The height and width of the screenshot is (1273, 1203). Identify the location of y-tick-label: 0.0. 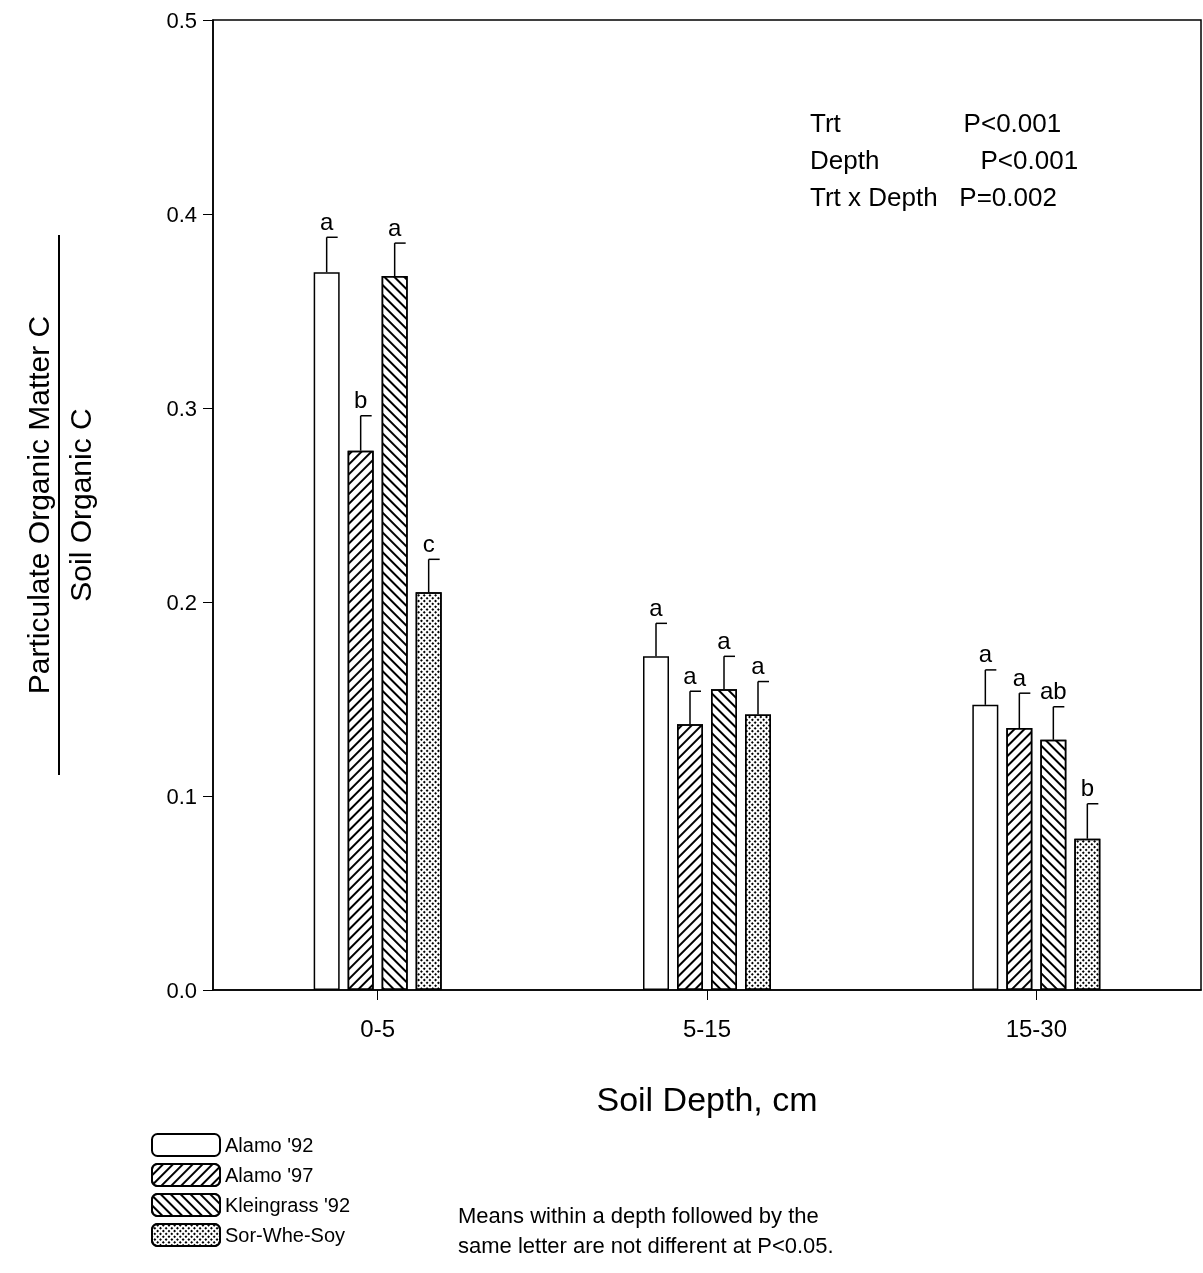
(181, 990).